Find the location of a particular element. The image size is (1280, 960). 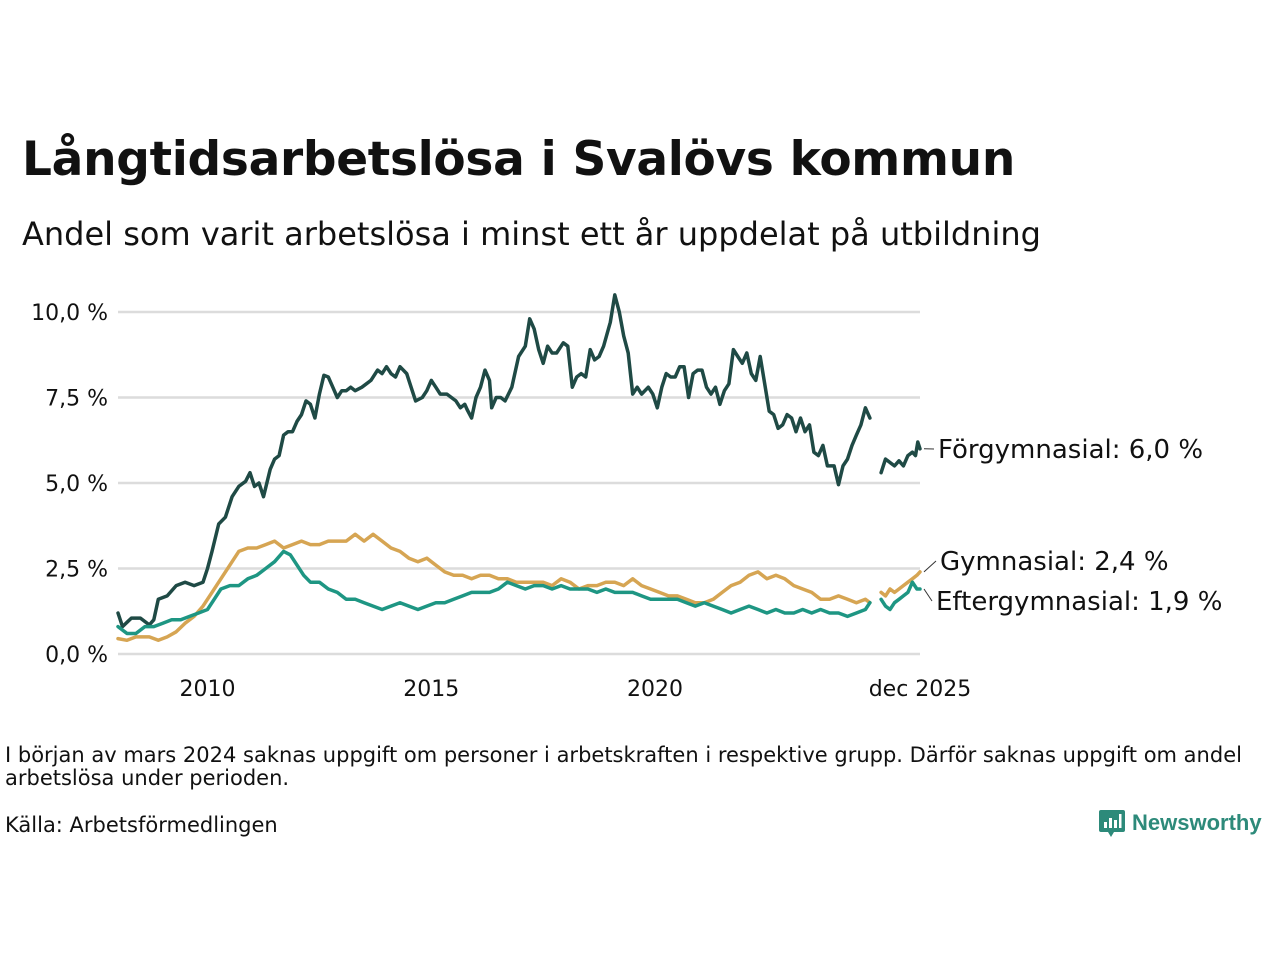

end-label-förgymnasial: Förgymnasial: 6,0 % is located at coordinates (1070, 450).